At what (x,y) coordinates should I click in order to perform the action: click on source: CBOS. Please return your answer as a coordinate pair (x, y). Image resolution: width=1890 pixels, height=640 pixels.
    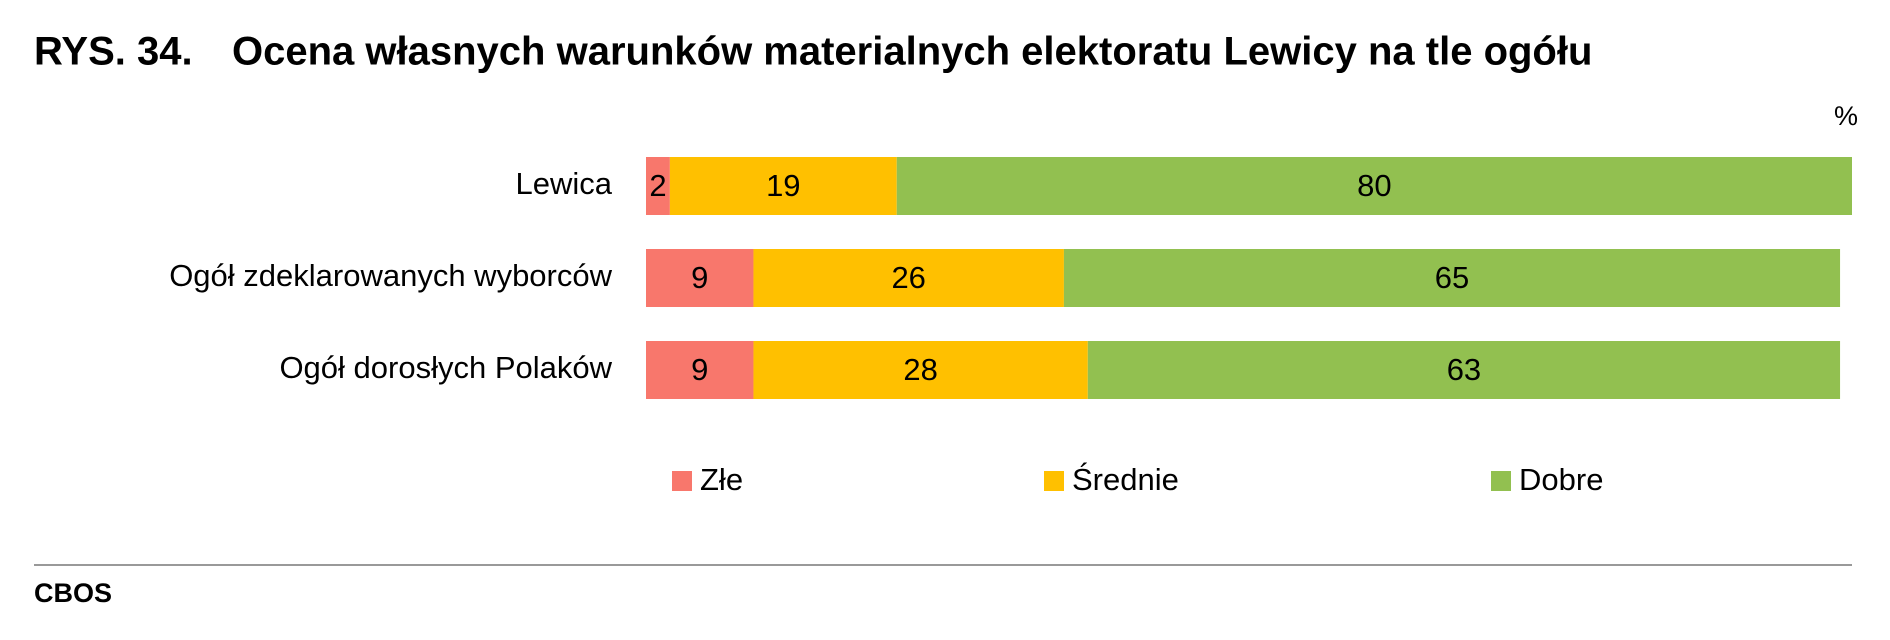
    Looking at the image, I should click on (73, 593).